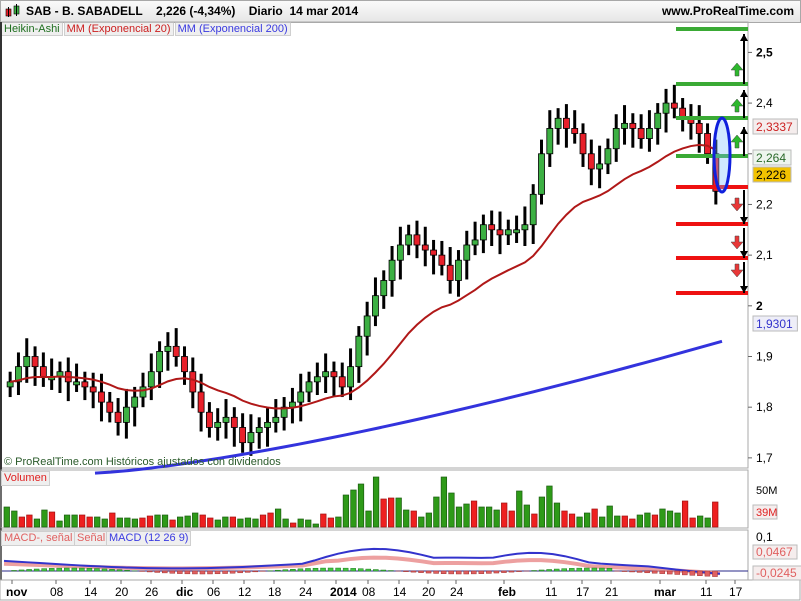  I want to click on svg-text: 1,7, so click(764, 458).